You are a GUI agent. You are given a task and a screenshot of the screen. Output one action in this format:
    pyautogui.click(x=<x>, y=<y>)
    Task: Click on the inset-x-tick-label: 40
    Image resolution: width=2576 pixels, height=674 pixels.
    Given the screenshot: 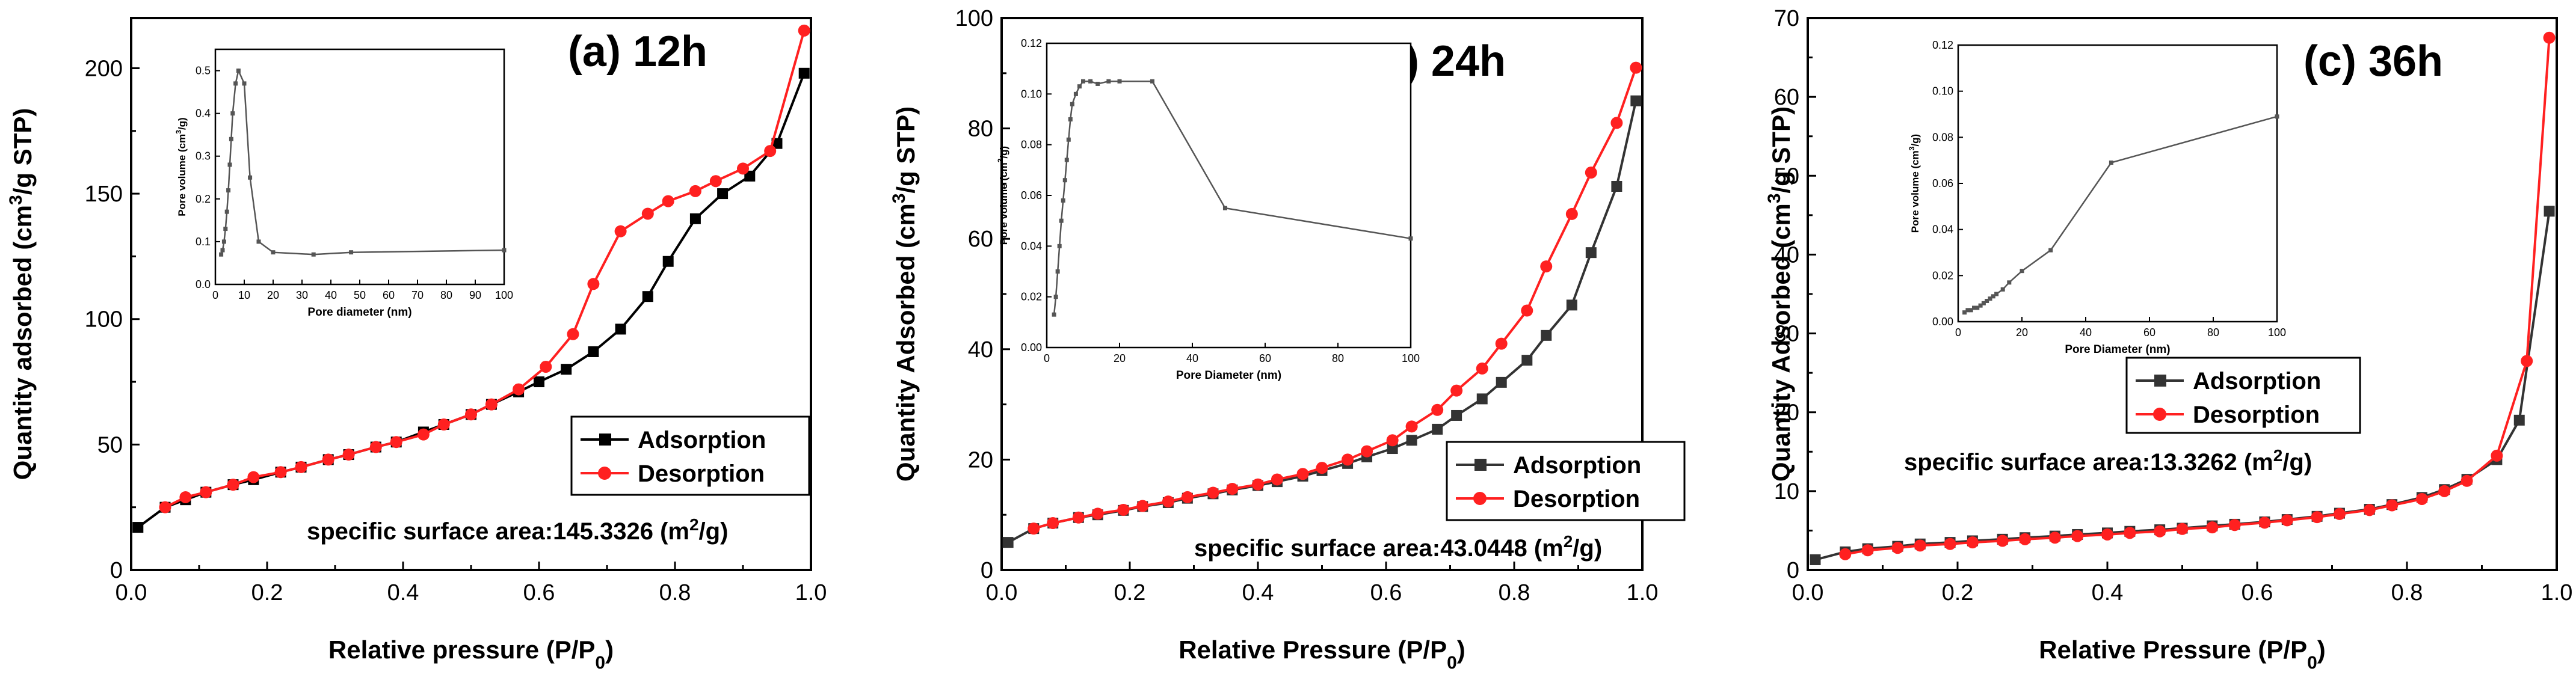 What is the action you would take?
    pyautogui.click(x=1192, y=358)
    